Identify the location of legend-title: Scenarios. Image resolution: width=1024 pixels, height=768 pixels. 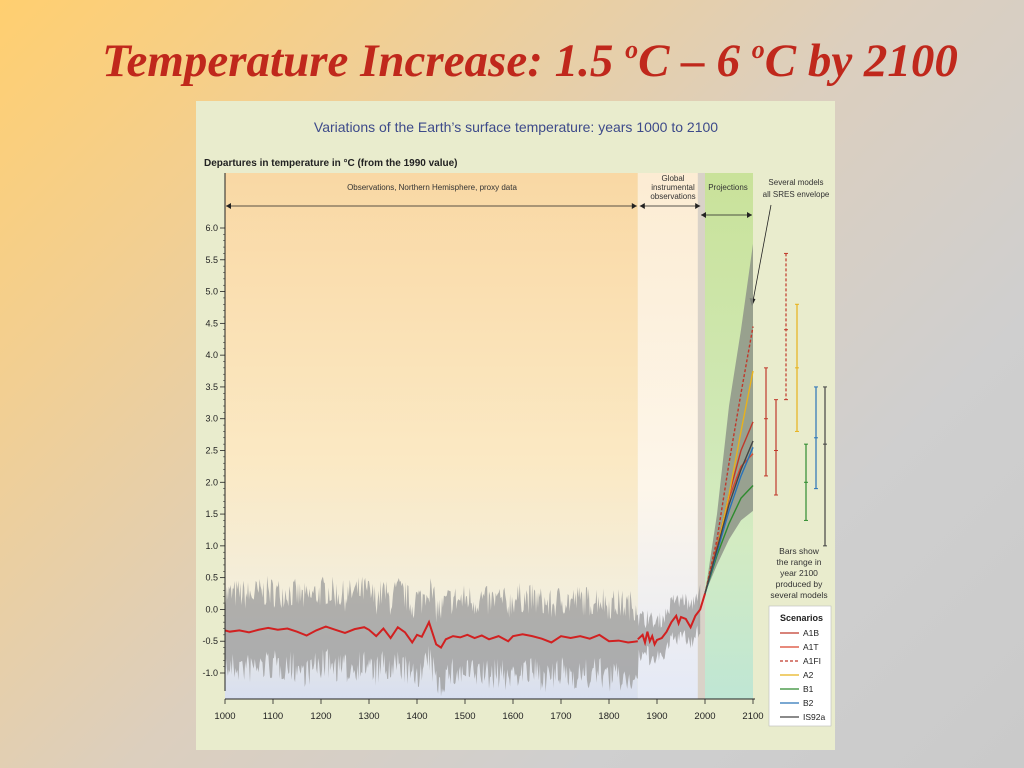
(801, 618).